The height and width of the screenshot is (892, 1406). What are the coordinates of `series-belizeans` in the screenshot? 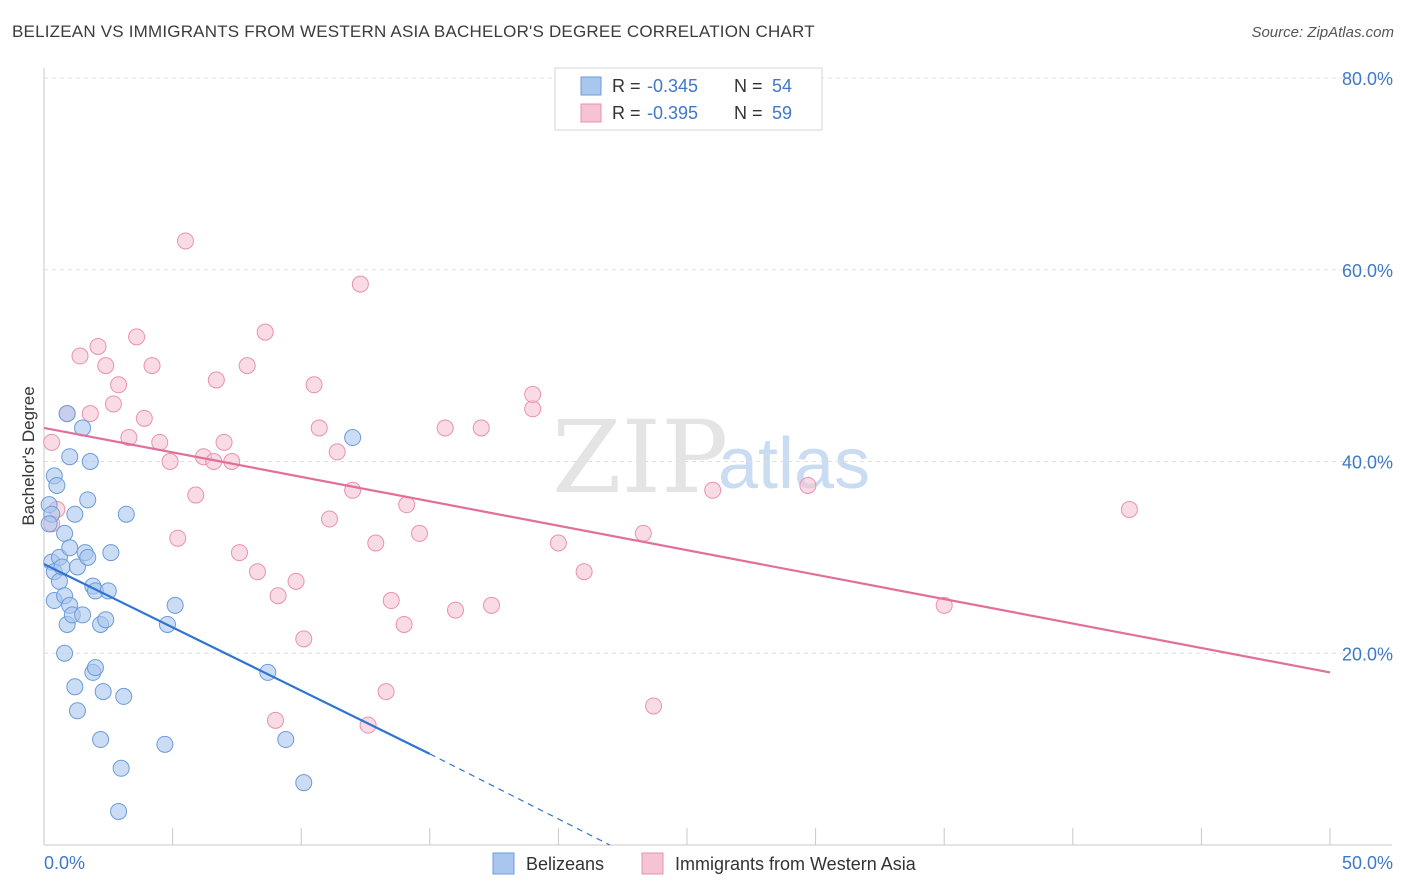 It's located at (201, 612).